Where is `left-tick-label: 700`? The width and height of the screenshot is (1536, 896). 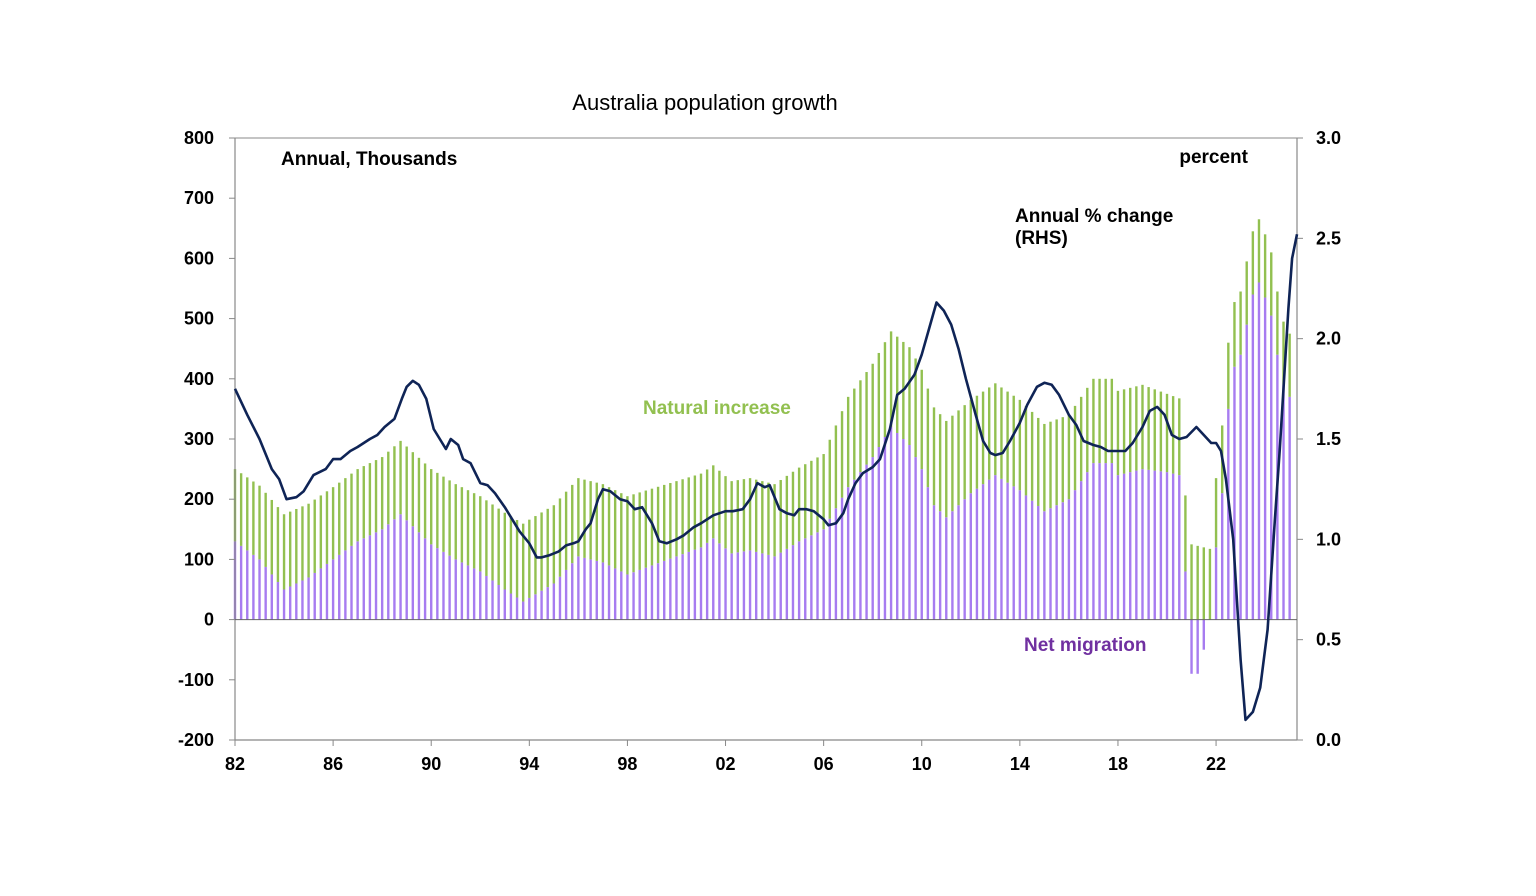 left-tick-label: 700 is located at coordinates (199, 198).